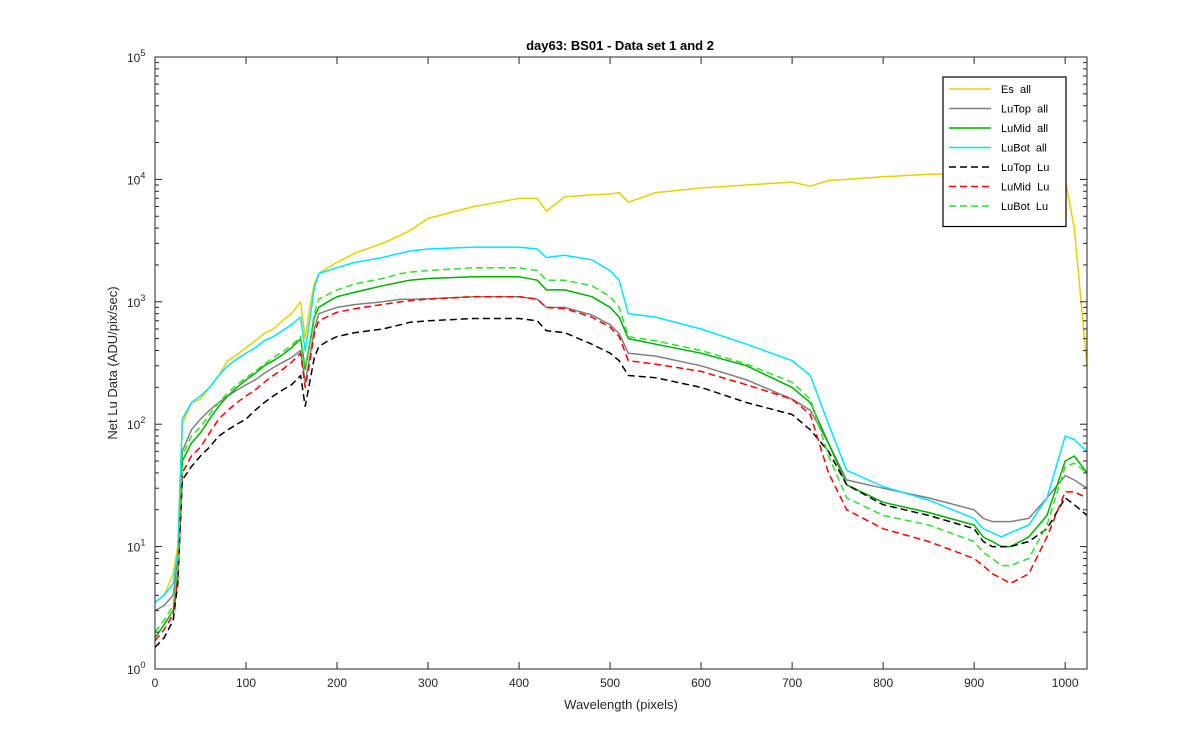 The image size is (1200, 750). What do you see at coordinates (136, 546) in the screenshot?
I see `y-tick-label: 10¹` at bounding box center [136, 546].